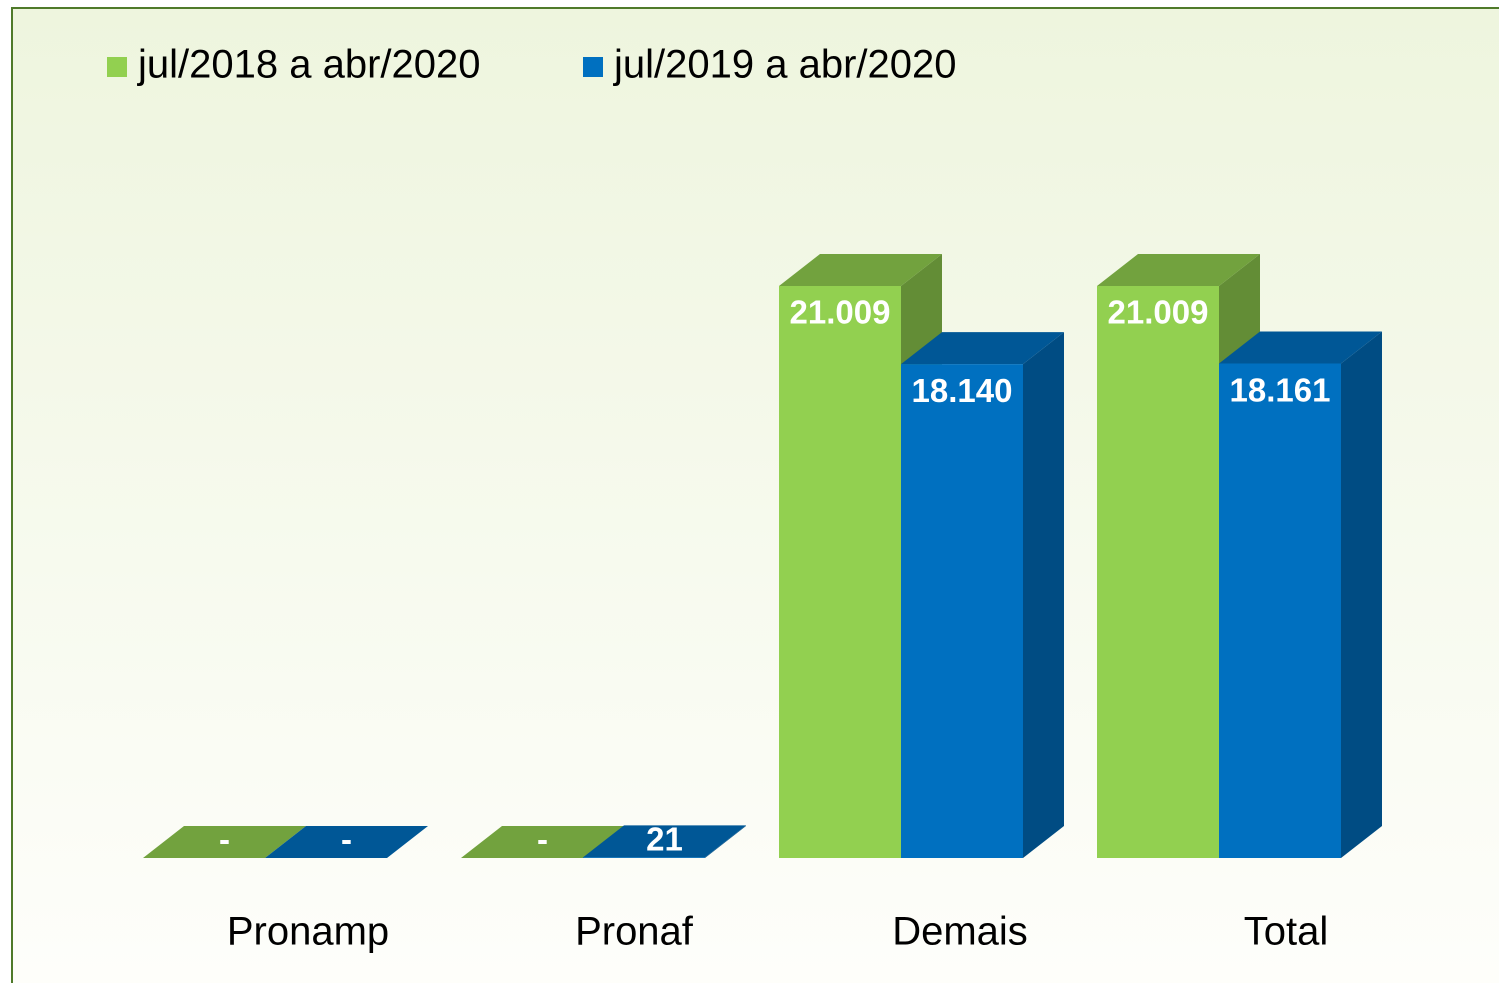 This screenshot has height=983, width=1499. What do you see at coordinates (1280, 389) in the screenshot?
I see `value-label: 18.161` at bounding box center [1280, 389].